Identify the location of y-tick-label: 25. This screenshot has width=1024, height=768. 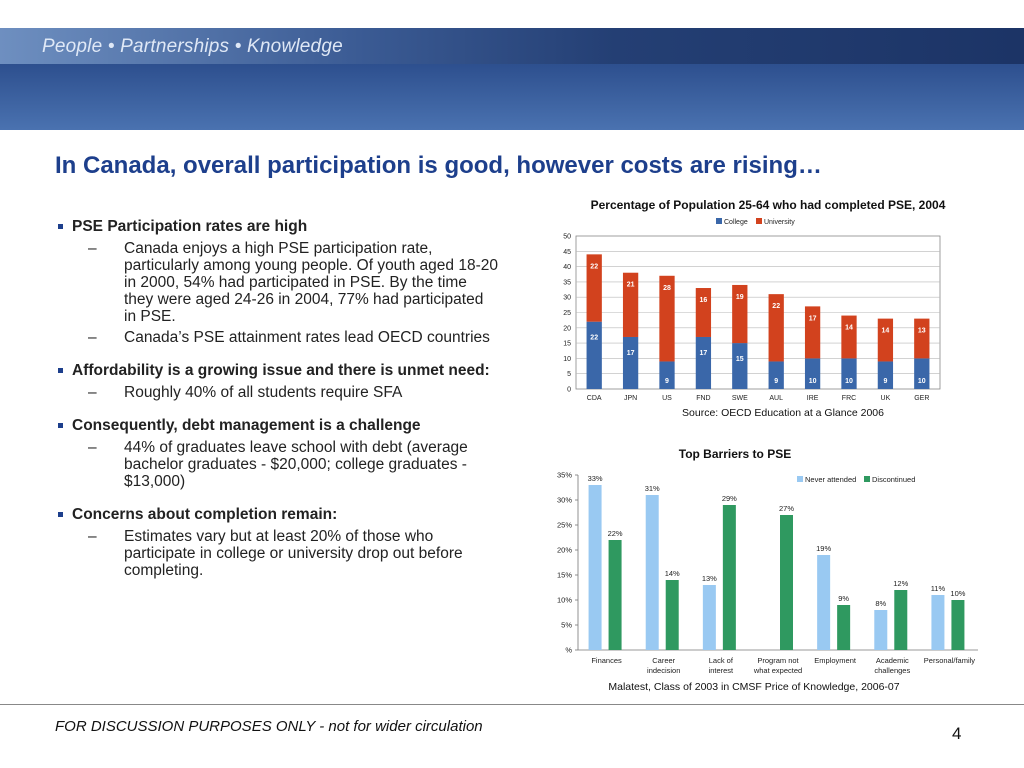
(567, 313).